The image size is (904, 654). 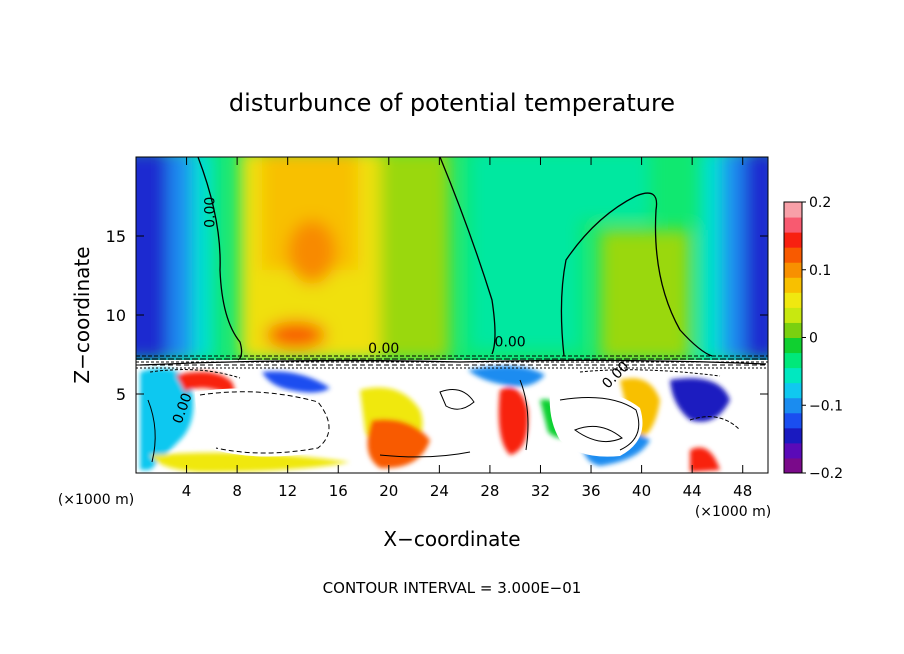 I want to click on x-tick-label: 36, so click(x=590, y=491).